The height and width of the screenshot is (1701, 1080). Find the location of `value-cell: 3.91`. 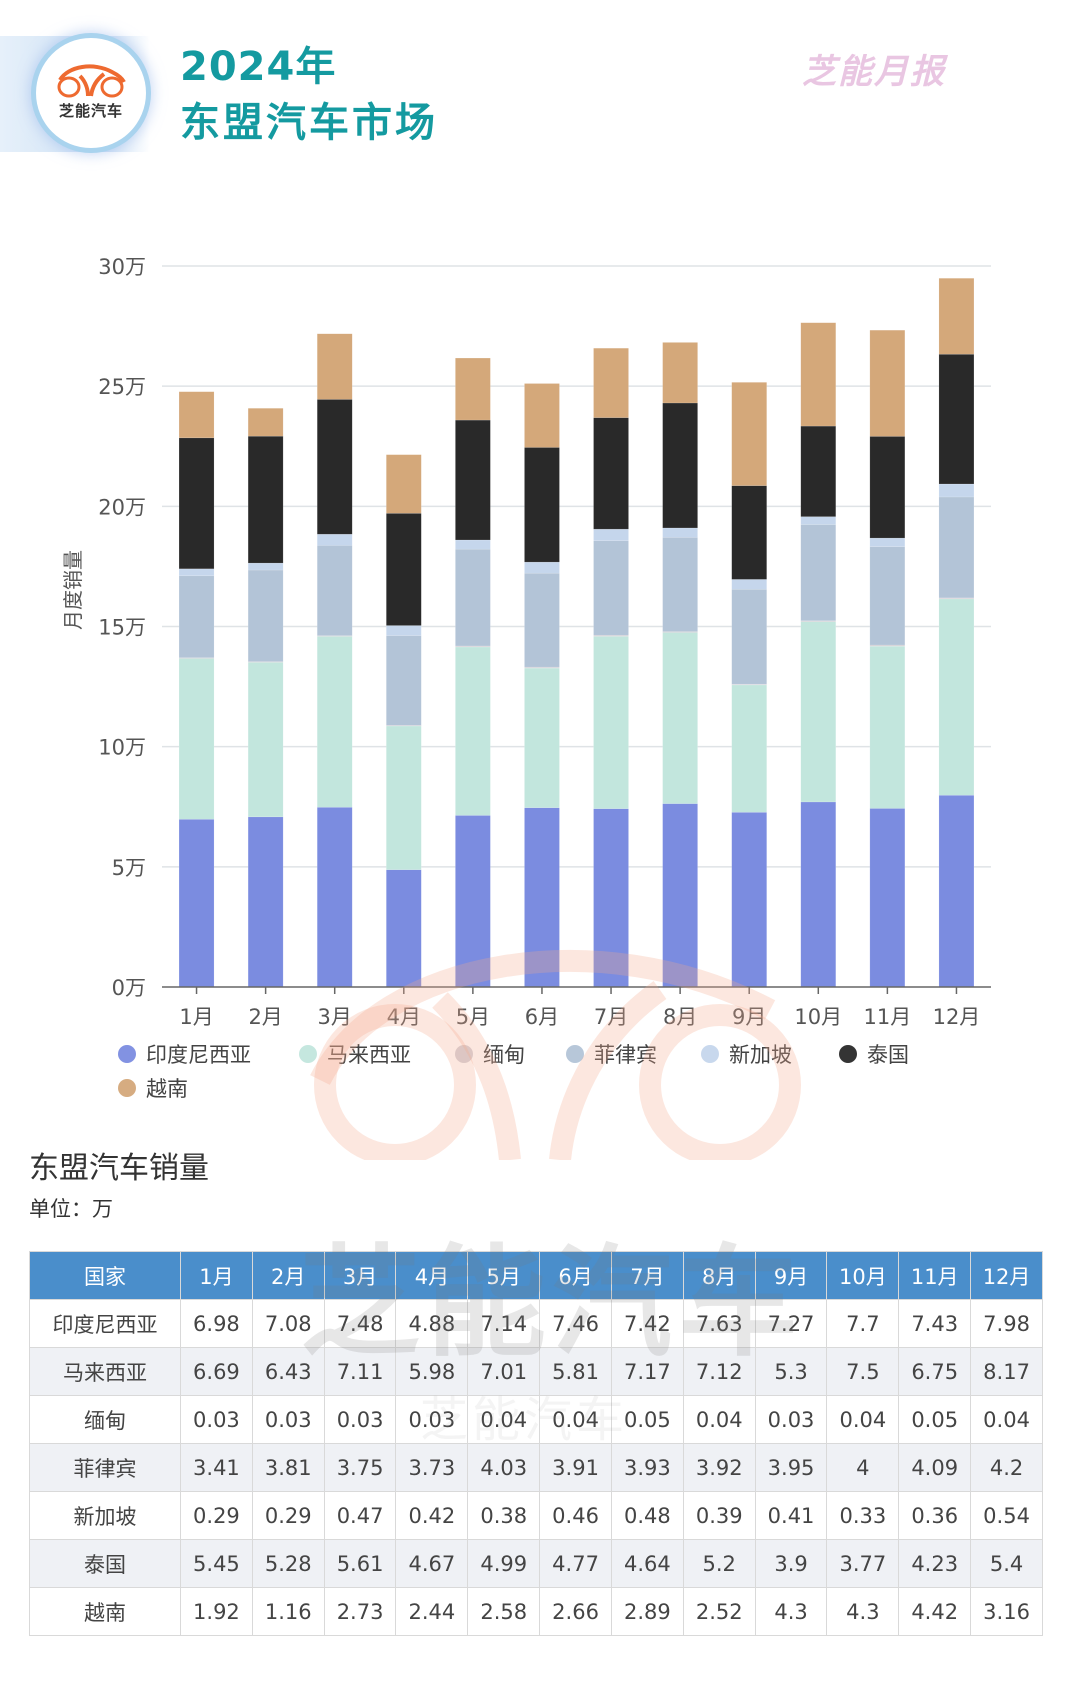

value-cell: 3.91 is located at coordinates (575, 1467).